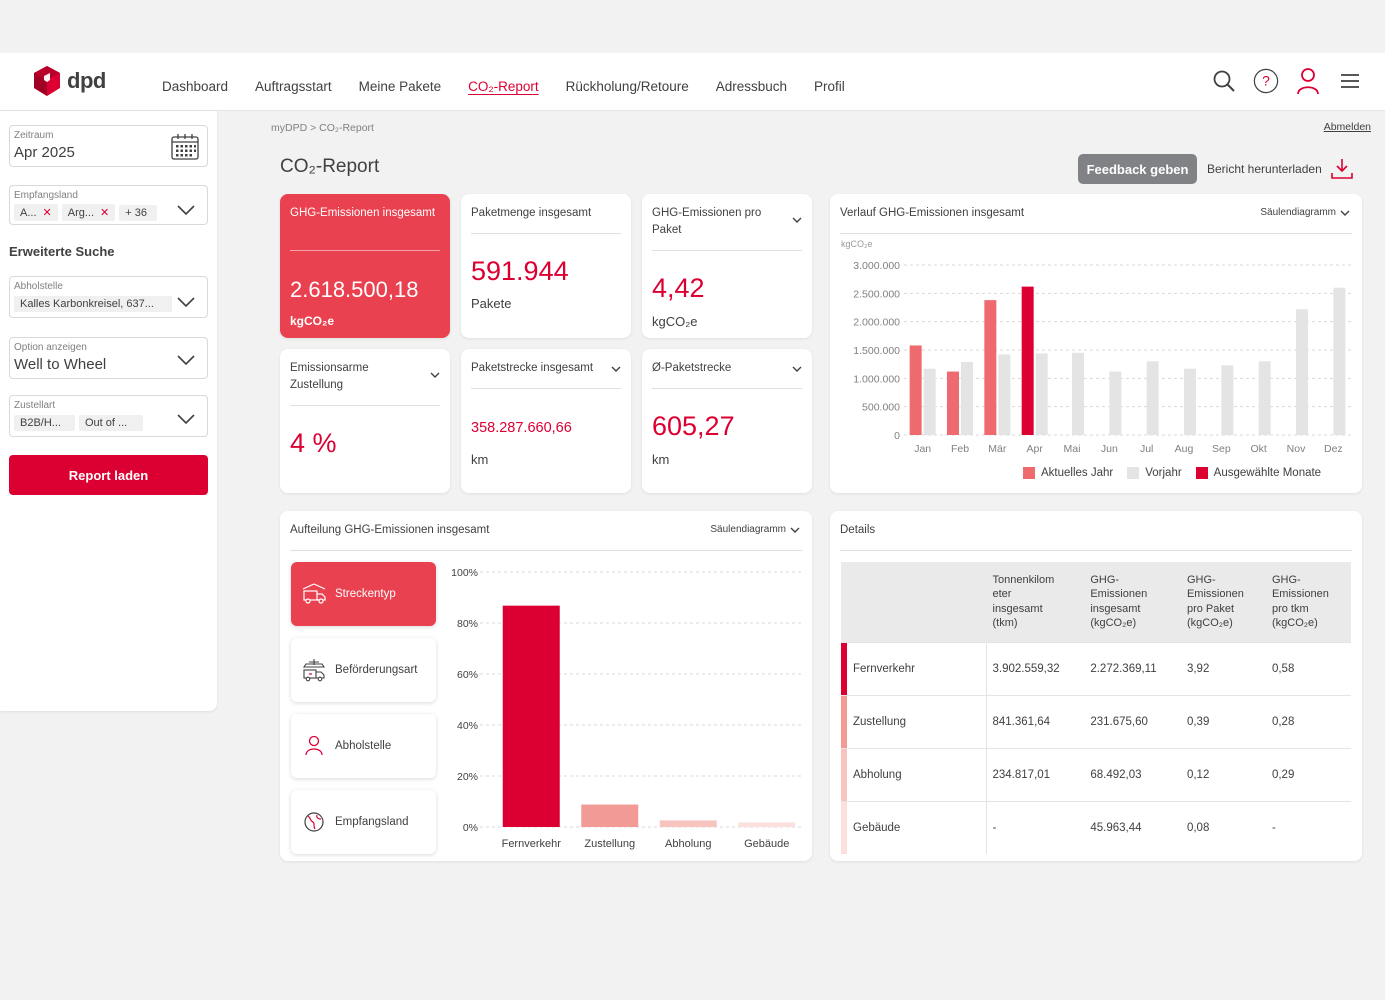  I want to click on menu-icon, so click(1350, 81).